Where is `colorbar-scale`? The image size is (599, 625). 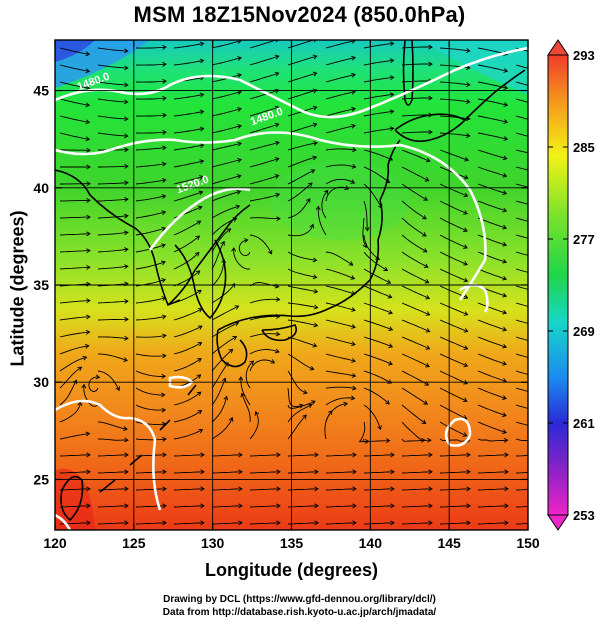 colorbar-scale is located at coordinates (558, 285).